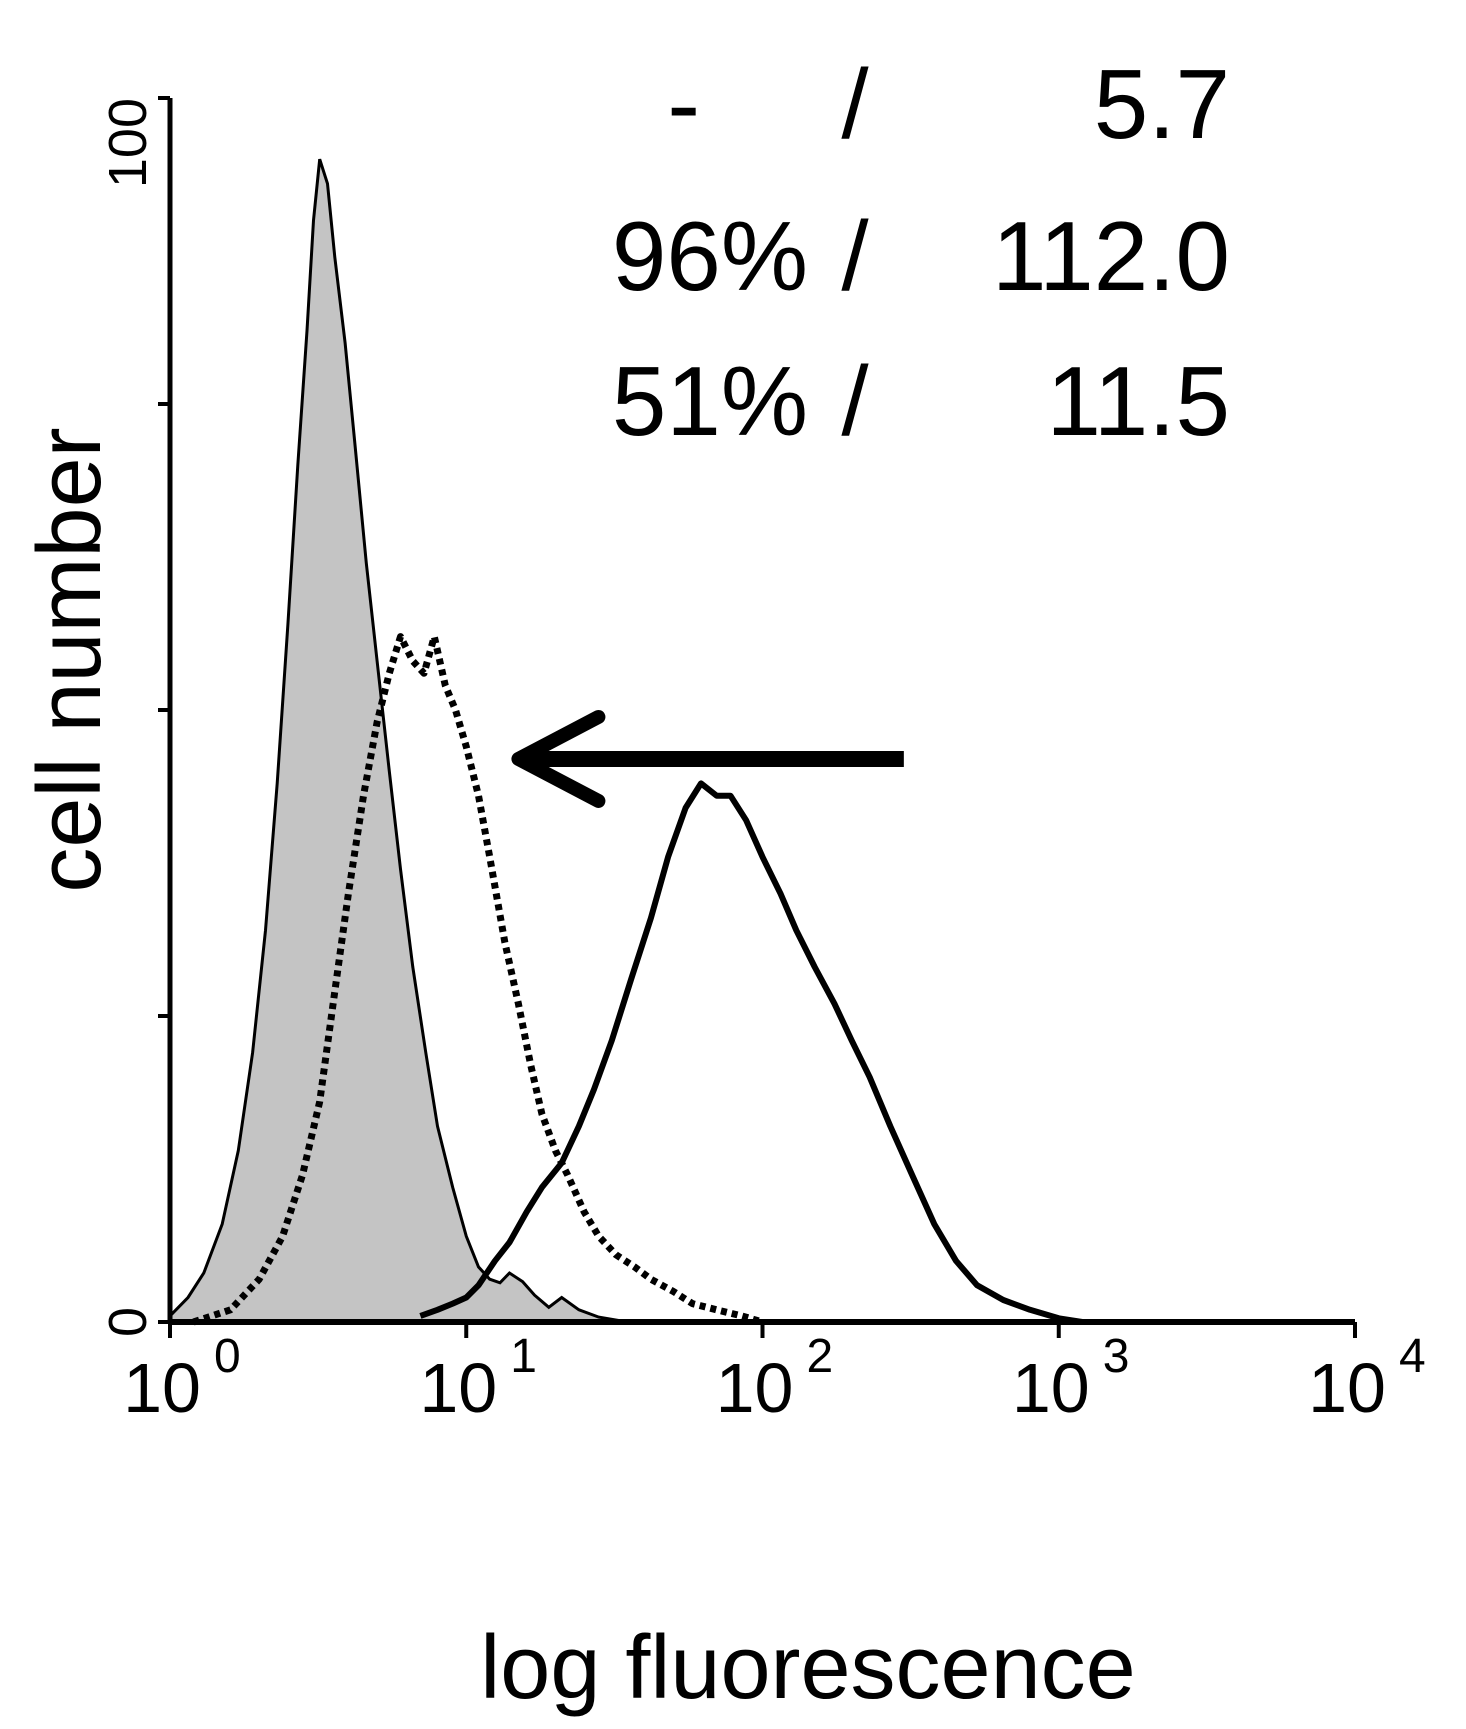 This screenshot has height=1729, width=1466. What do you see at coordinates (227, 1356) in the screenshot?
I see `x-tick-exponent: 0` at bounding box center [227, 1356].